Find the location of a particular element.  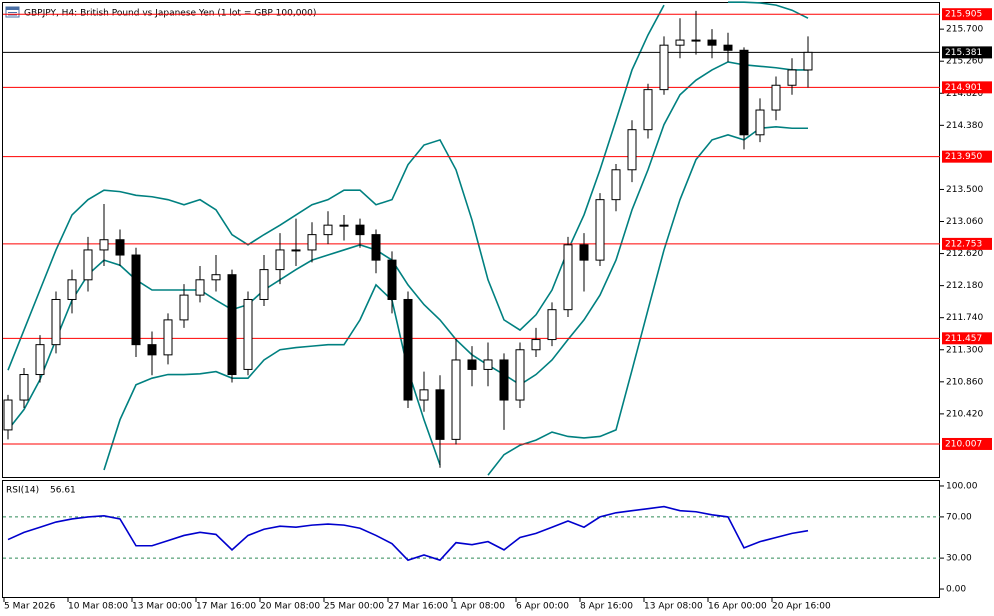

x-tick-label: 17 Mar 16:00 is located at coordinates (226, 607).